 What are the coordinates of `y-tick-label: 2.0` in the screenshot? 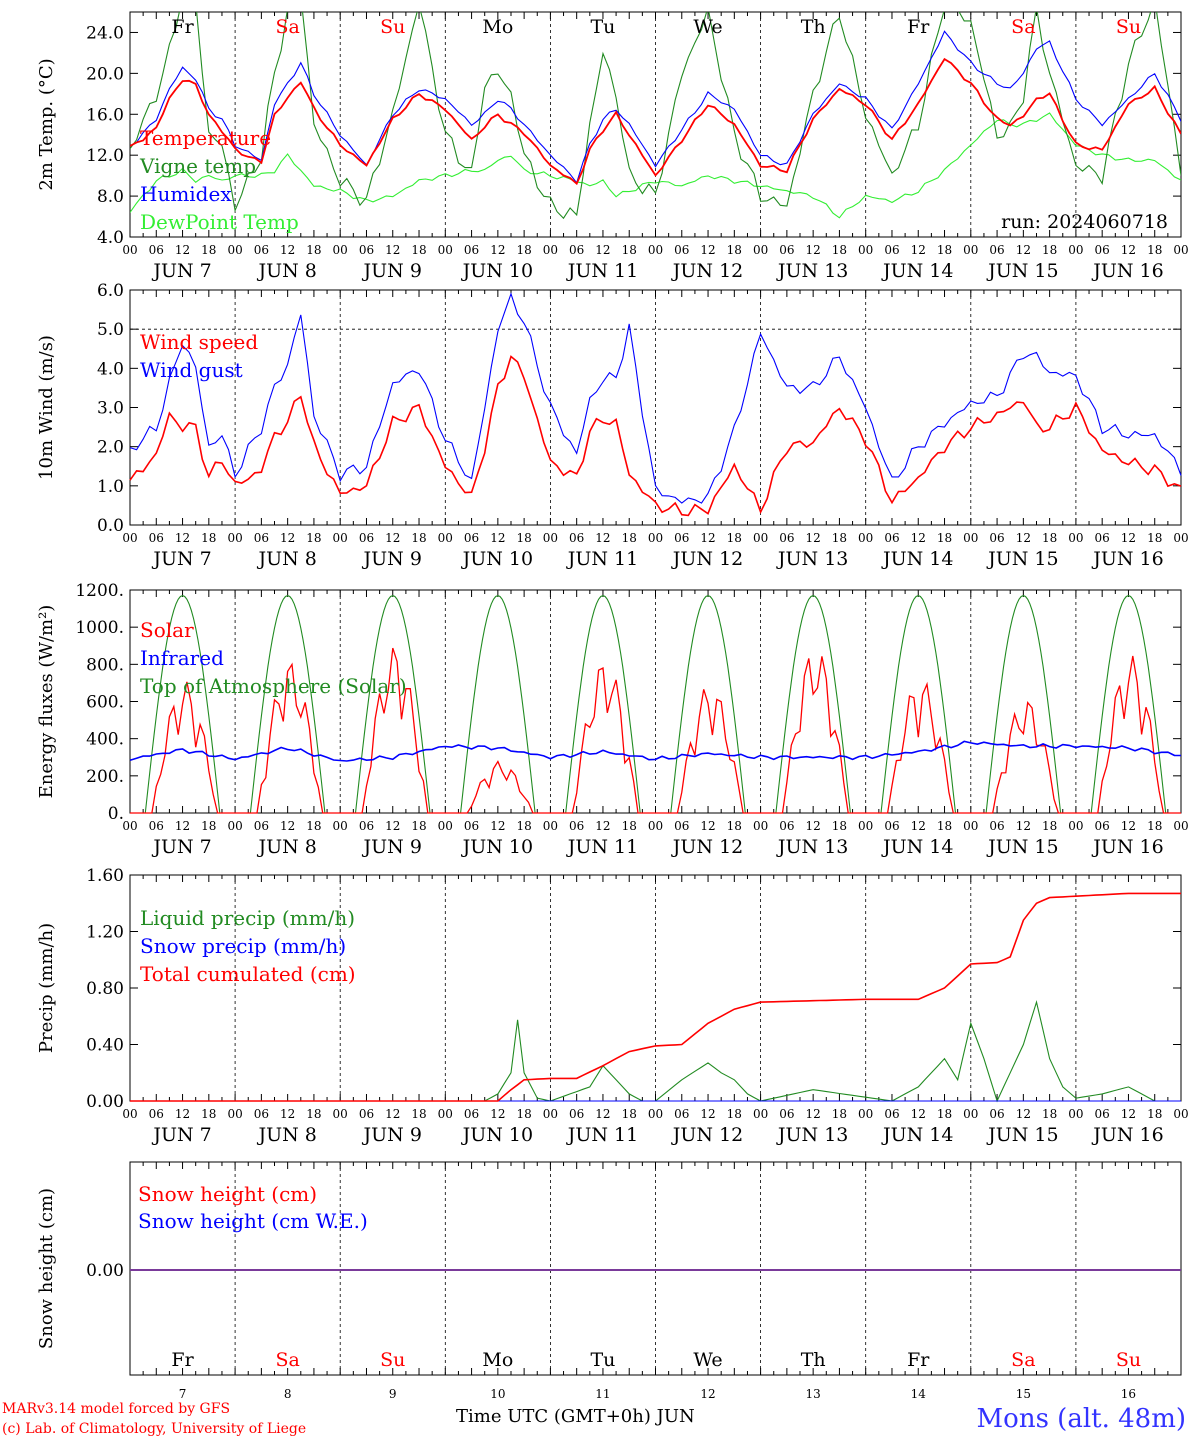 It's located at (110, 448).